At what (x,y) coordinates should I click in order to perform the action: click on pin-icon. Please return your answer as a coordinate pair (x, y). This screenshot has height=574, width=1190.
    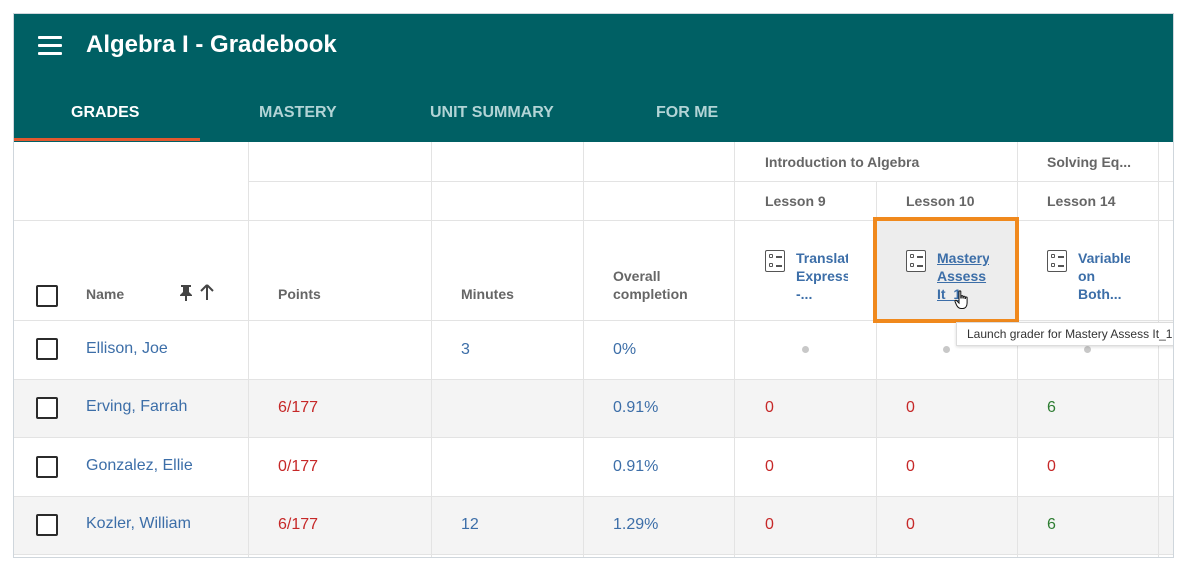
    Looking at the image, I should click on (186, 292).